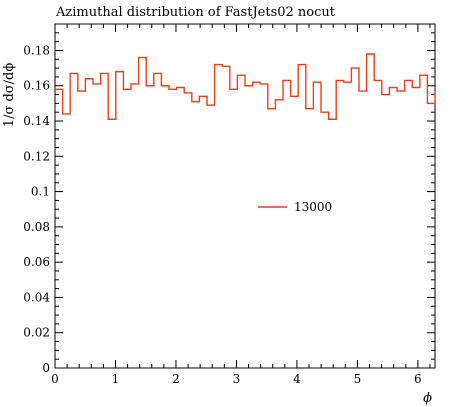  What do you see at coordinates (313, 207) in the screenshot?
I see `legend-label: 13000` at bounding box center [313, 207].